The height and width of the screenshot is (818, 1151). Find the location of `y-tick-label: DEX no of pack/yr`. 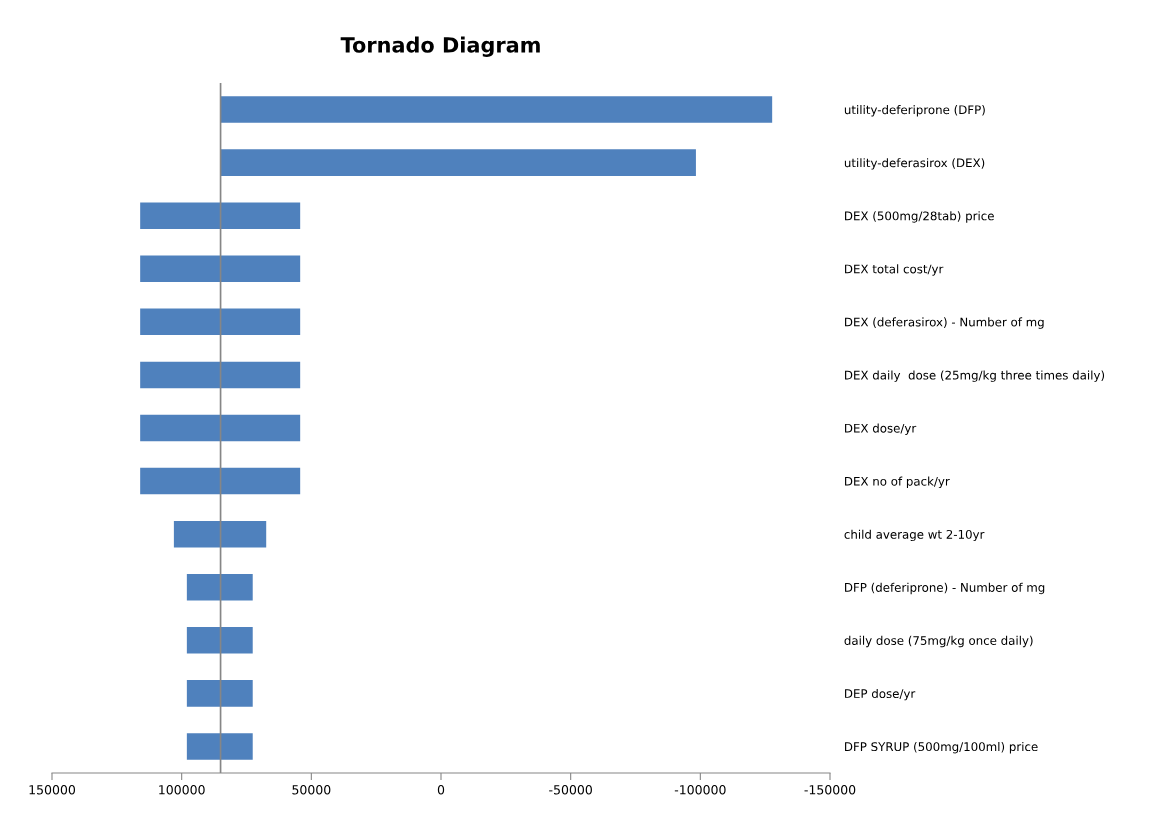

y-tick-label: DEX no of pack/yr is located at coordinates (897, 482).